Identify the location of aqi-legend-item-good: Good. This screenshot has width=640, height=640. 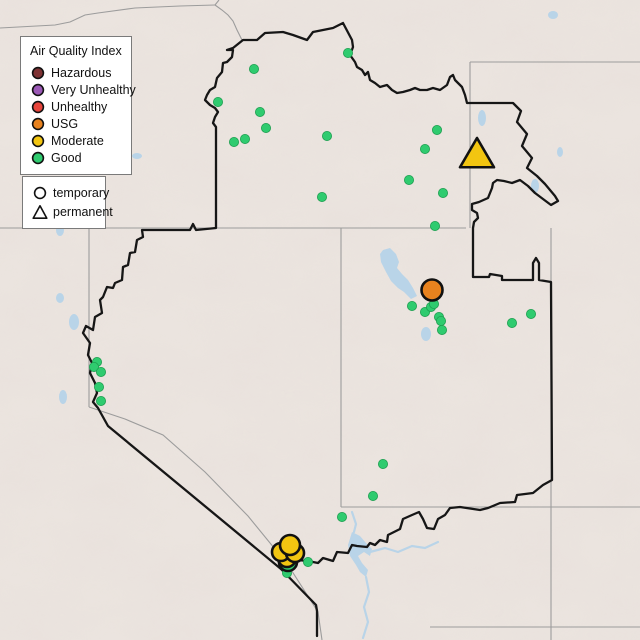
(76, 157).